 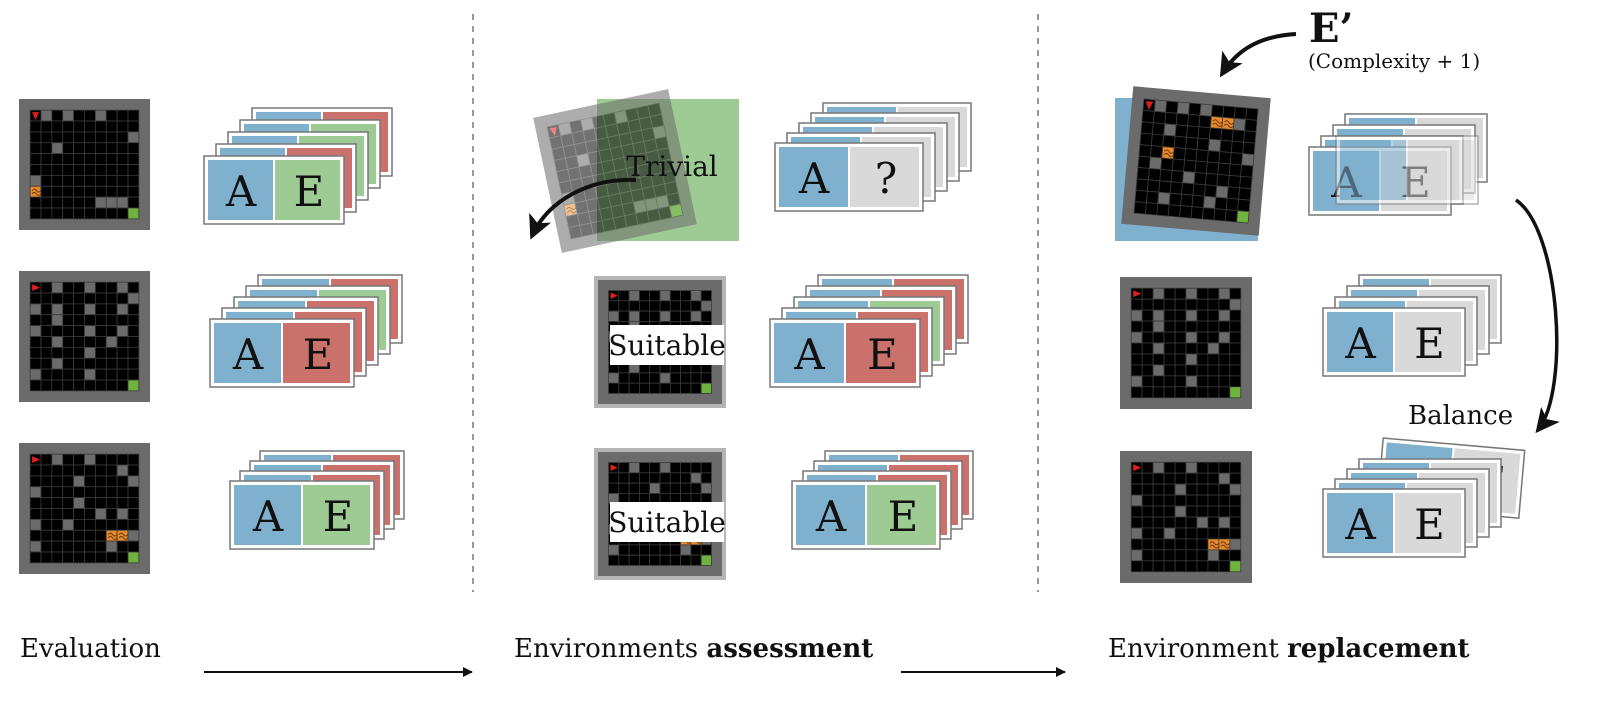 I want to click on card-stack: A?, so click(x=873, y=157).